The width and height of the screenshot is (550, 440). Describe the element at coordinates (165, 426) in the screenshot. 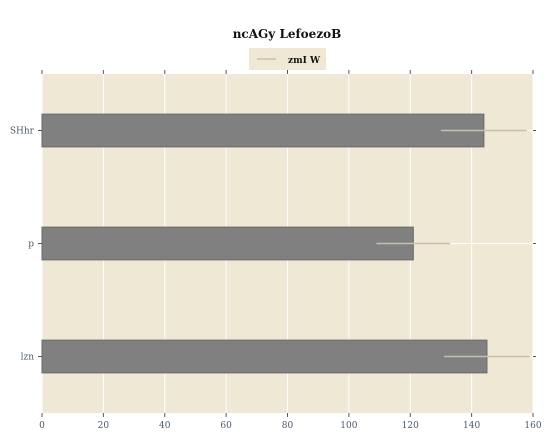

I see `x-tick-label: 40` at that location.